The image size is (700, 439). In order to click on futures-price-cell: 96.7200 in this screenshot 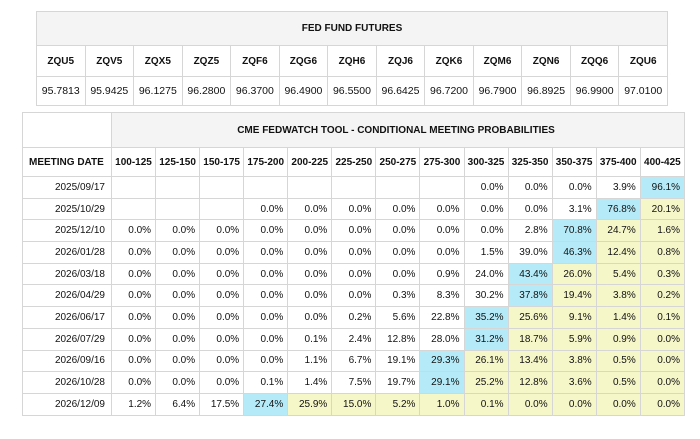, I will do `click(449, 91)`.